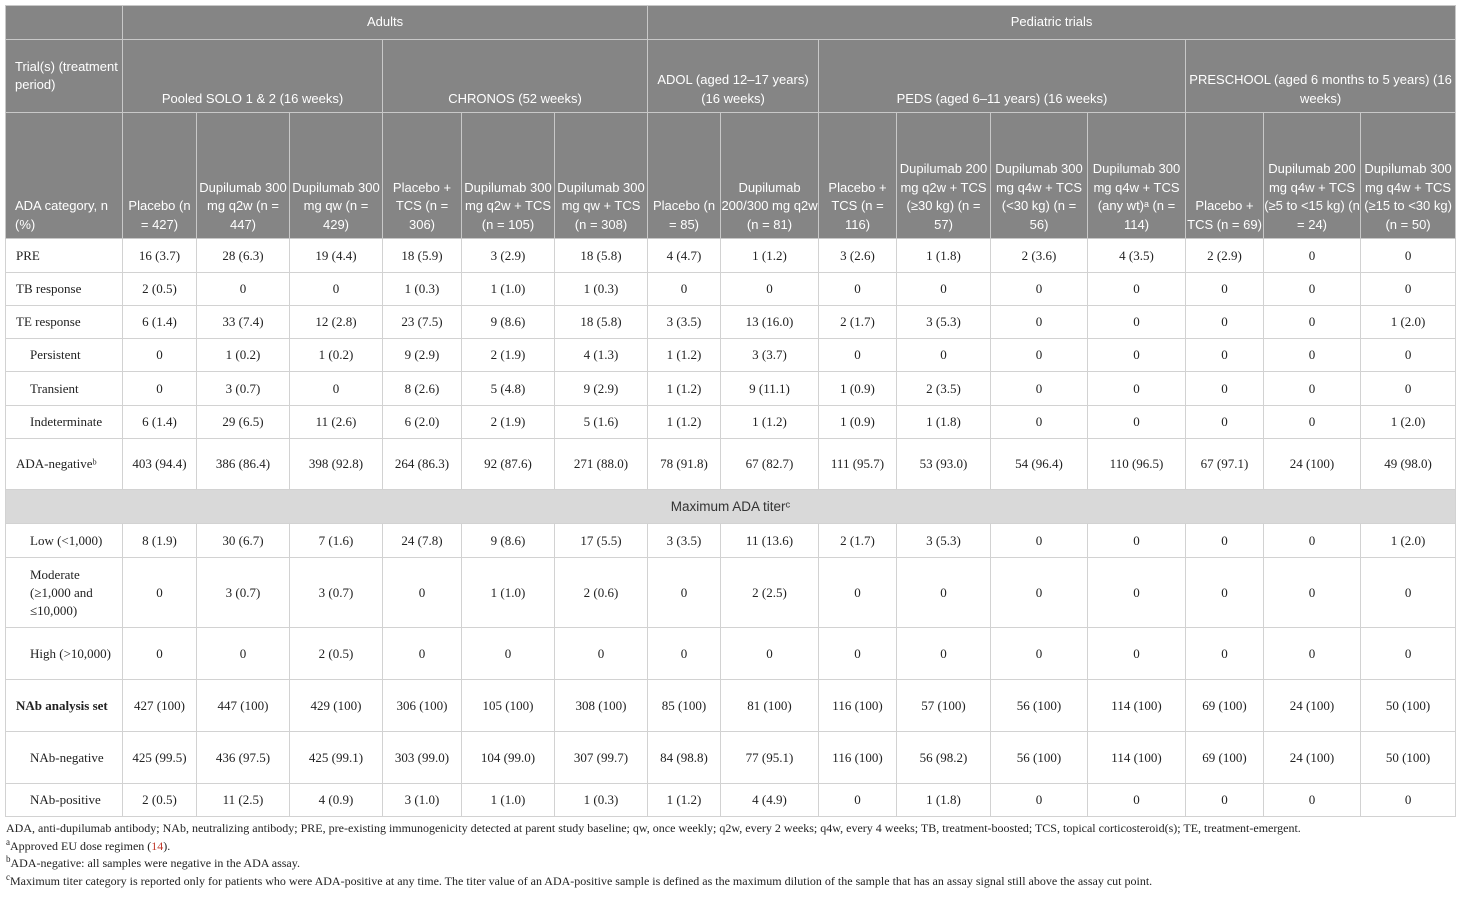 Image resolution: width=1460 pixels, height=899 pixels. What do you see at coordinates (515, 76) in the screenshot?
I see `trial-chronos: CHRONOS (52 weeks)` at bounding box center [515, 76].